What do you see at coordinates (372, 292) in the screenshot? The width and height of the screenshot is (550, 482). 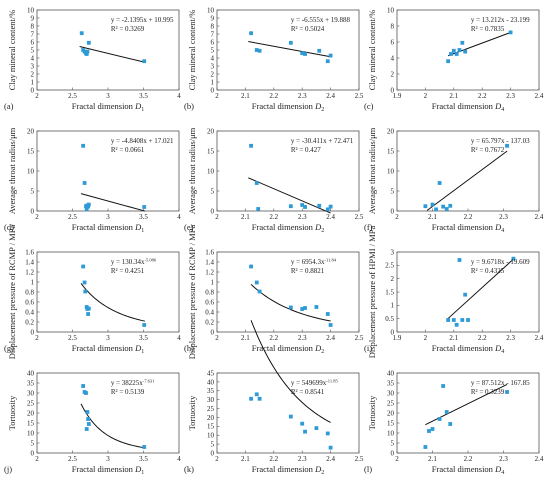 I see `y-axis-label: Displacement pressure of HPMI / MPa` at bounding box center [372, 292].